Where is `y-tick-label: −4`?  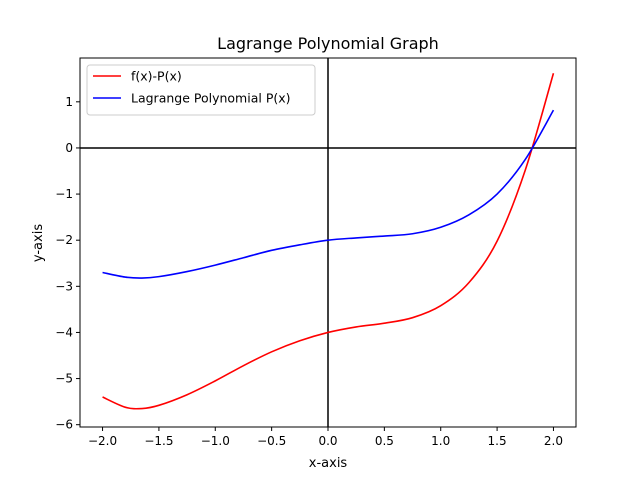
y-tick-label: −4 is located at coordinates (64, 332).